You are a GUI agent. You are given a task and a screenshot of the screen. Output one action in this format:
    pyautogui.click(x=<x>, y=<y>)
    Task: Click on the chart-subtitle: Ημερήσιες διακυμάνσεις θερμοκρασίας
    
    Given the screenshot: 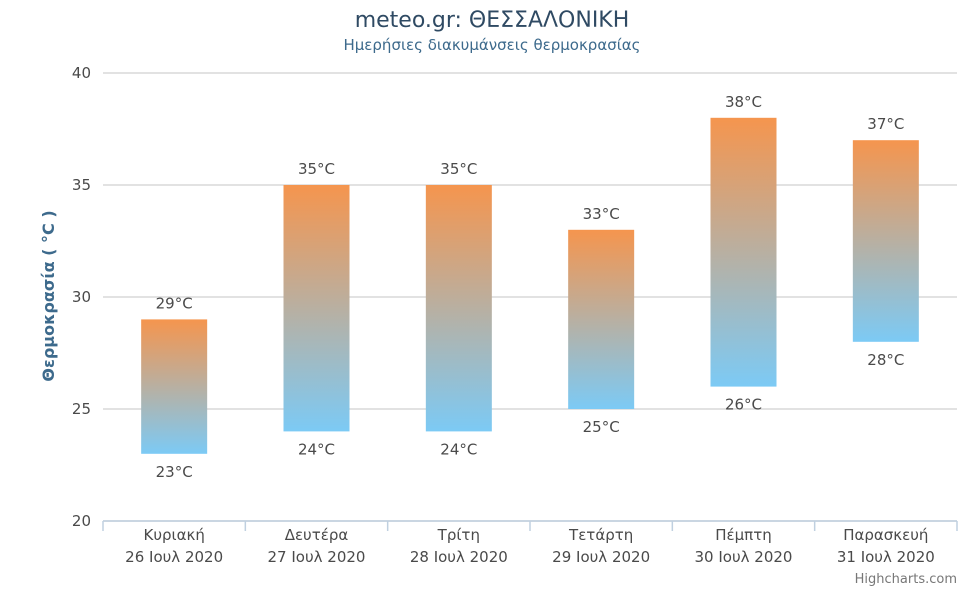 What is the action you would take?
    pyautogui.click(x=491, y=45)
    